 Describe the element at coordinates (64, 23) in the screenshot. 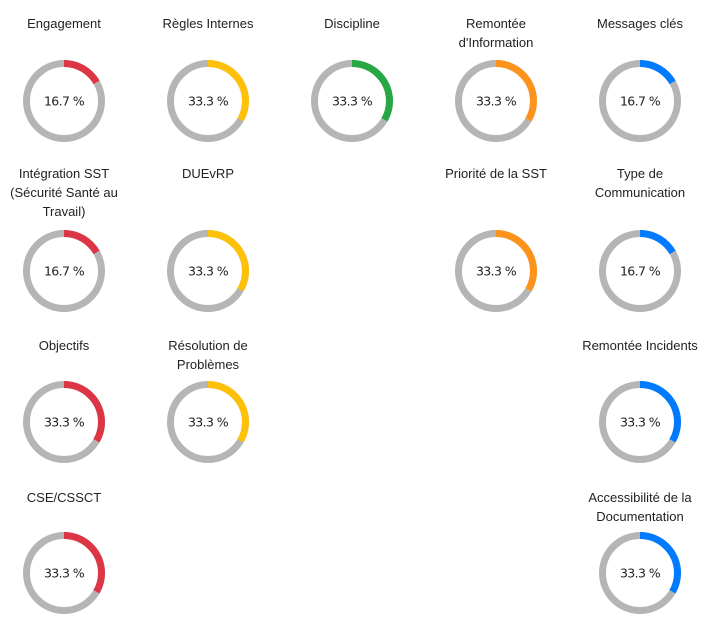

I see `donut-title: Engagement` at that location.